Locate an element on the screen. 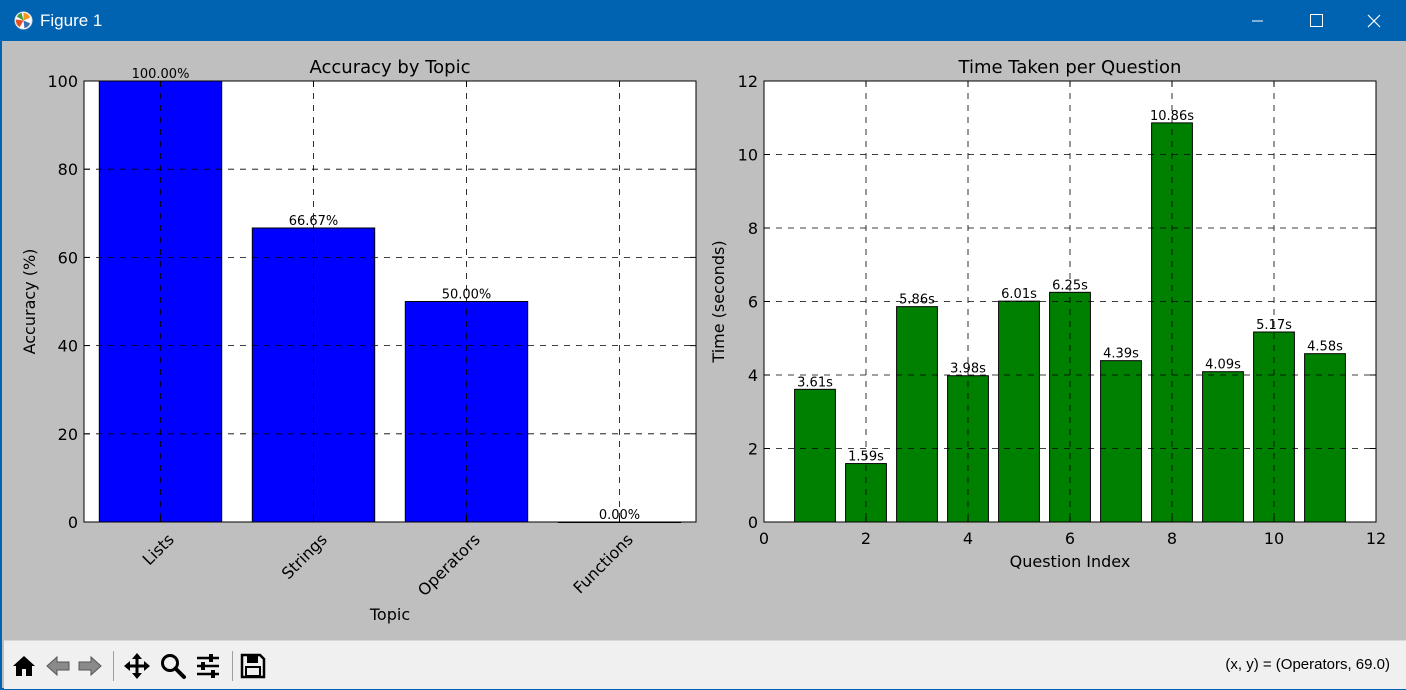  x-tick-label: Lists is located at coordinates (158, 549).